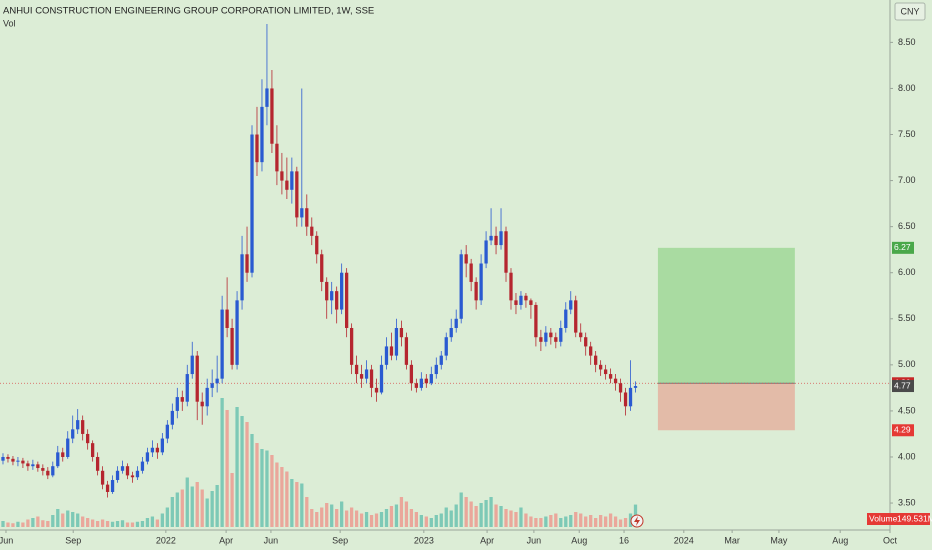  Describe the element at coordinates (907, 364) in the screenshot. I see `y-tick-label: 5.00` at that location.